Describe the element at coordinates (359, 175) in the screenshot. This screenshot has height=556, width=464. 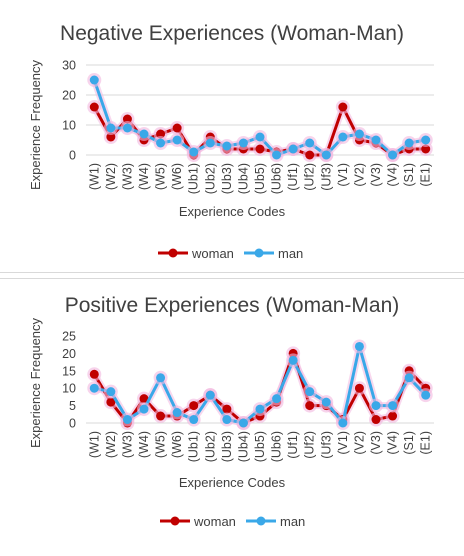
I see `x-tick-label: (V2)` at that location.